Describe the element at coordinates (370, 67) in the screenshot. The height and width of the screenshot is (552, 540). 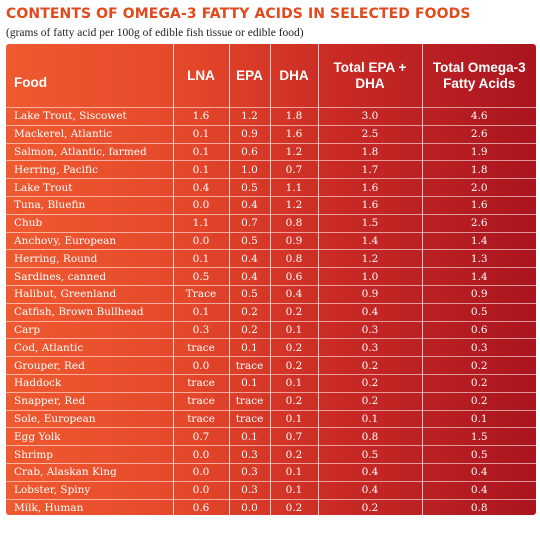
I see `header-total-epa-dha-line1: Total EPA +` at that location.